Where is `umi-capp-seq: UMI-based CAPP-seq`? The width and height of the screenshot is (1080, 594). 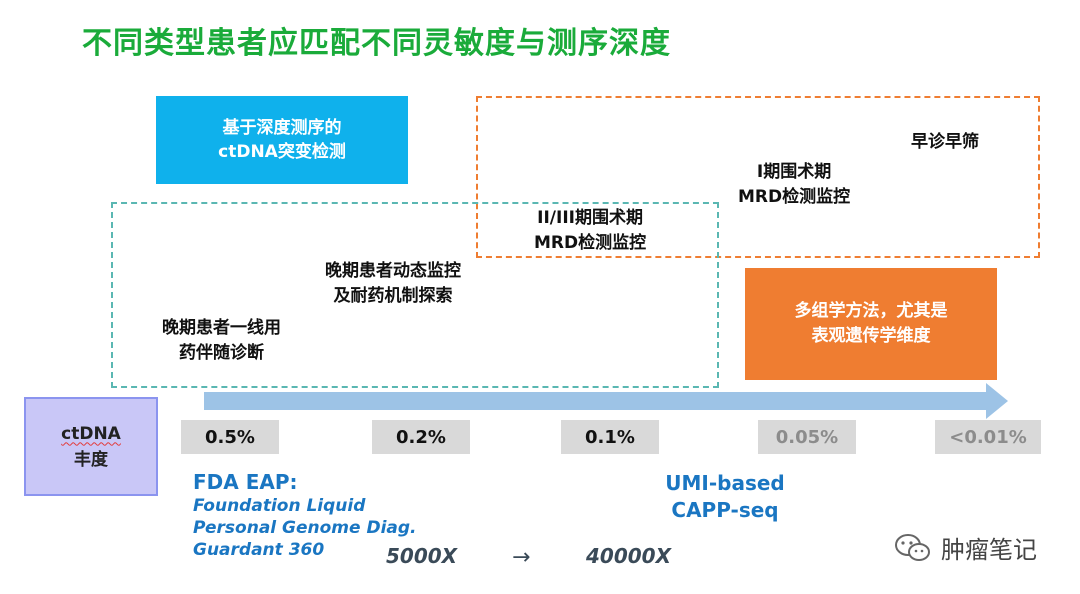
umi-capp-seq: UMI-based CAPP-seq is located at coordinates (725, 497).